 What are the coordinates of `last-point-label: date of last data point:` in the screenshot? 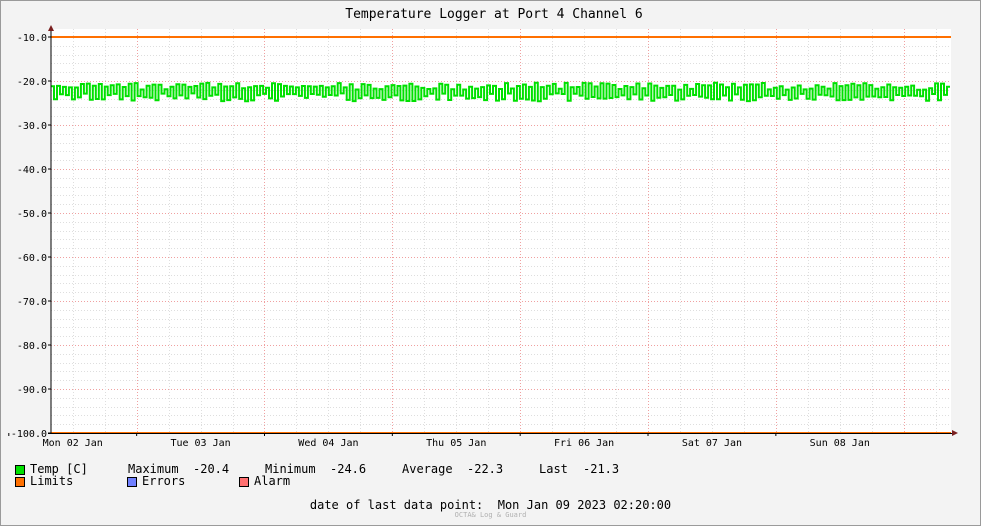 It's located at (396, 505).